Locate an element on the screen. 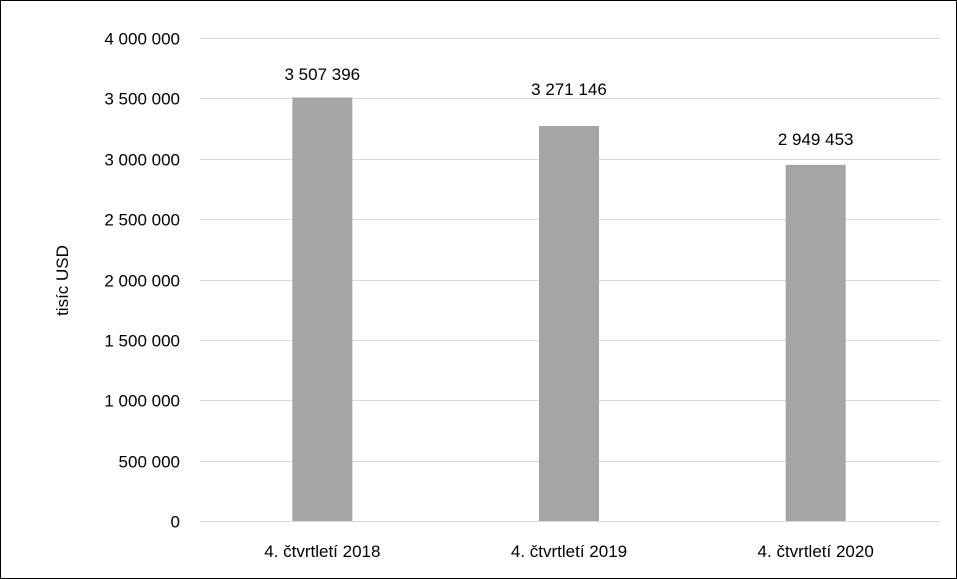 The image size is (957, 579). y-tick-label: 2 000 000 is located at coordinates (142, 281).